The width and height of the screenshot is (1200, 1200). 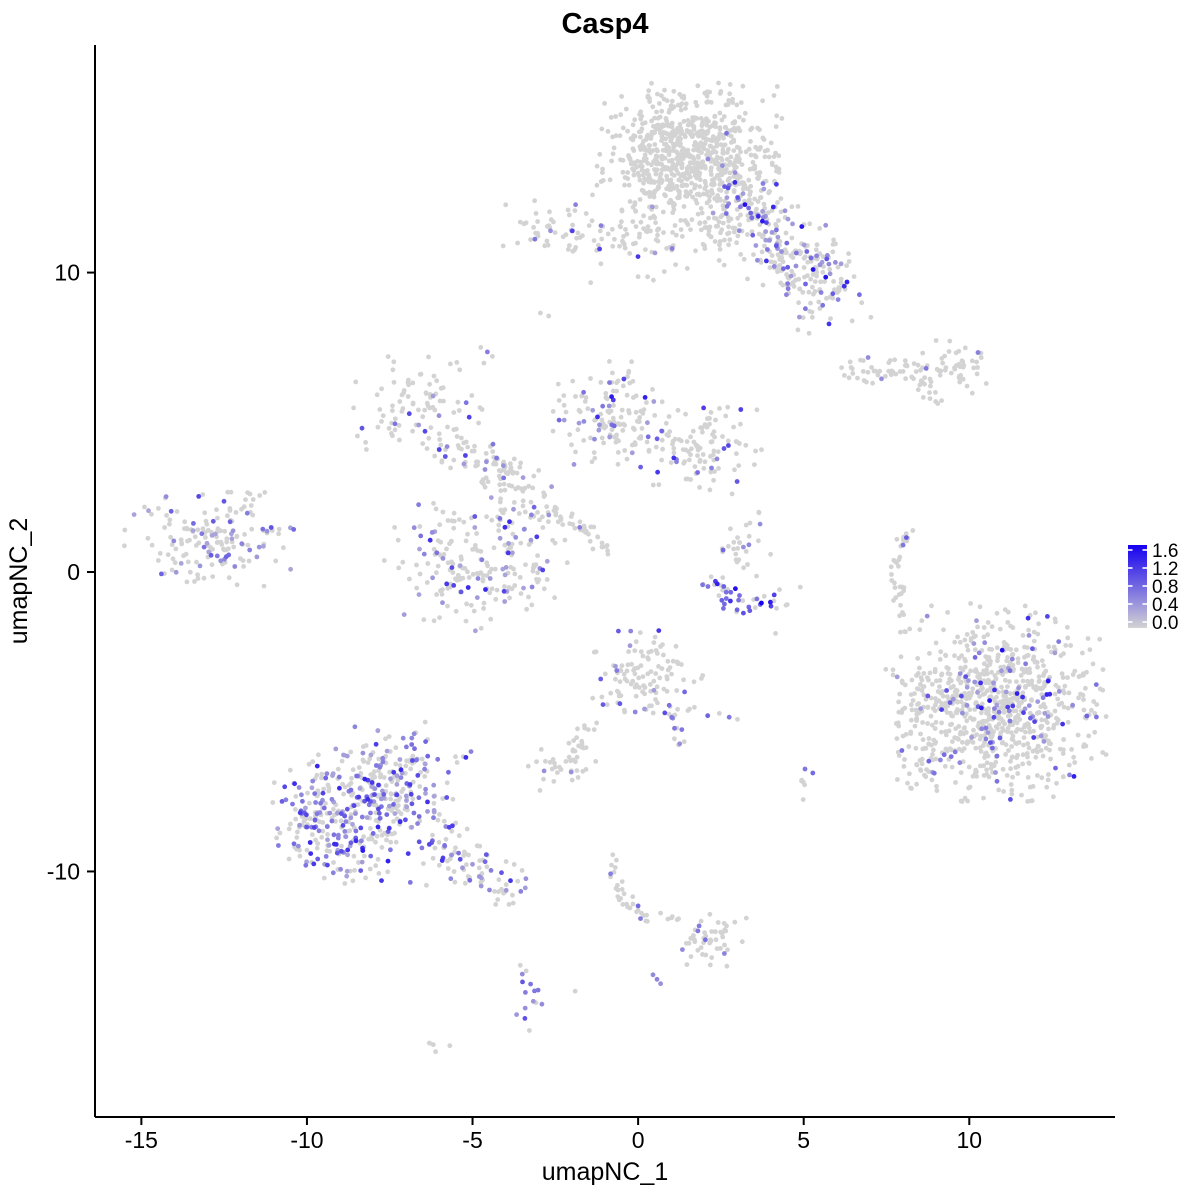 What do you see at coordinates (605, 1172) in the screenshot?
I see `x-axis-title: umapNC_1` at bounding box center [605, 1172].